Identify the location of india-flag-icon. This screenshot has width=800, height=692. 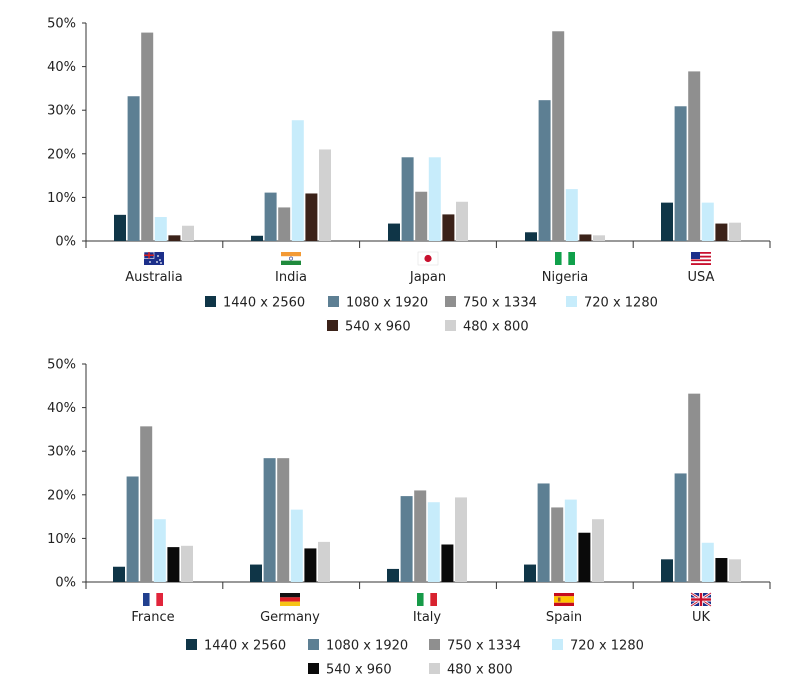
(291, 258).